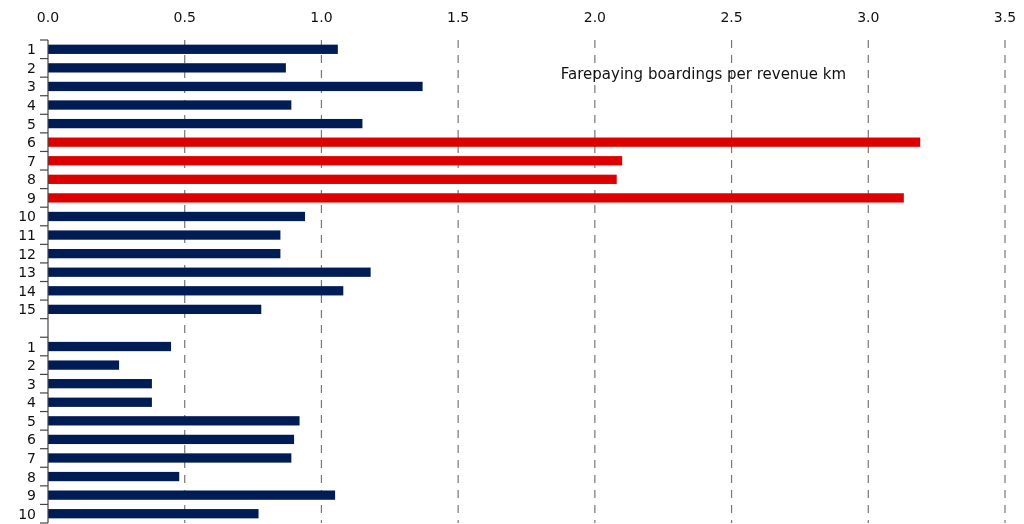 This screenshot has width=1024, height=524. Describe the element at coordinates (48, 17) in the screenshot. I see `x-tick-label: 0.0` at that location.